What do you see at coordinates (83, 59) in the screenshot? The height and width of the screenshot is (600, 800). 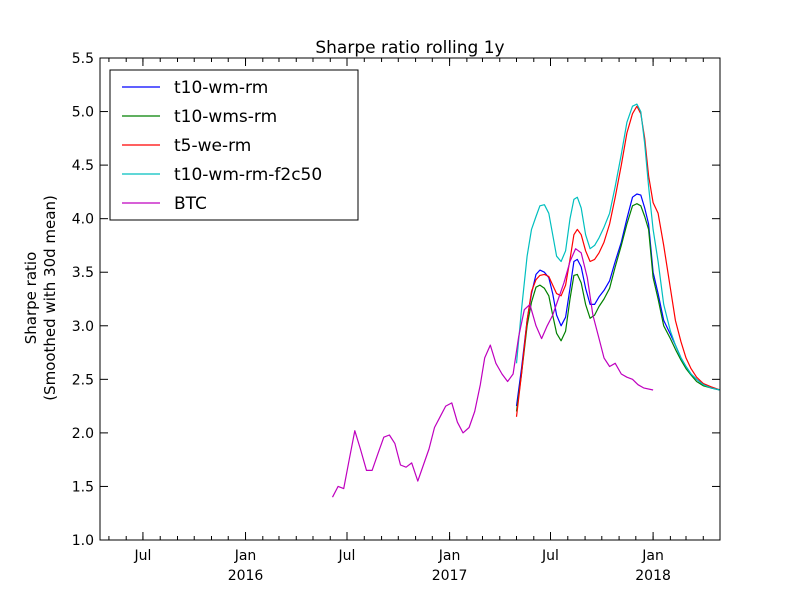 I see `y-tick-label: 5.5` at bounding box center [83, 59].